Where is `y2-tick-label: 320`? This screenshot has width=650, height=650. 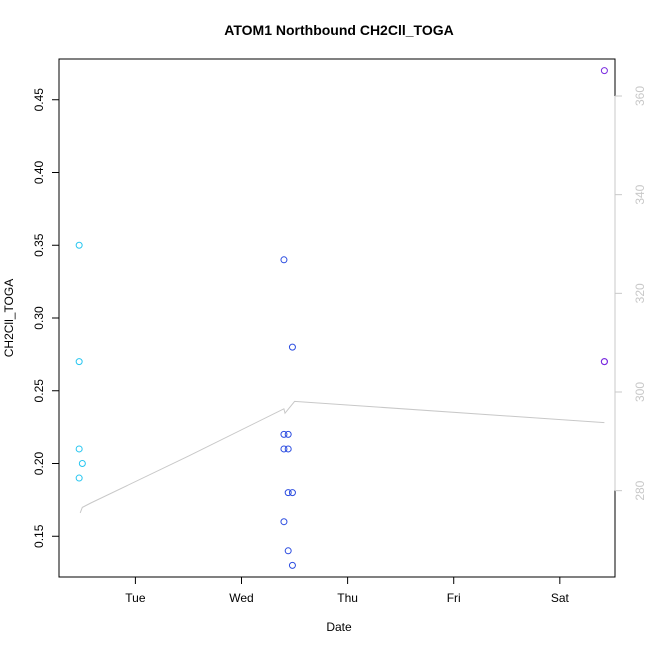 y2-tick-label: 320 is located at coordinates (640, 293).